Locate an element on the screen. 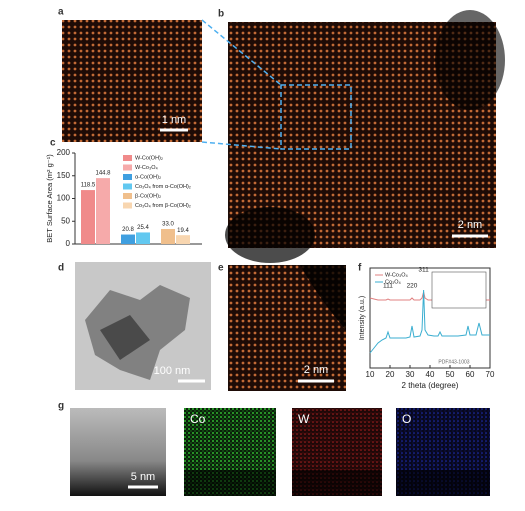 This screenshot has width=525, height=511. x-tick-label: 70 is located at coordinates (490, 374).